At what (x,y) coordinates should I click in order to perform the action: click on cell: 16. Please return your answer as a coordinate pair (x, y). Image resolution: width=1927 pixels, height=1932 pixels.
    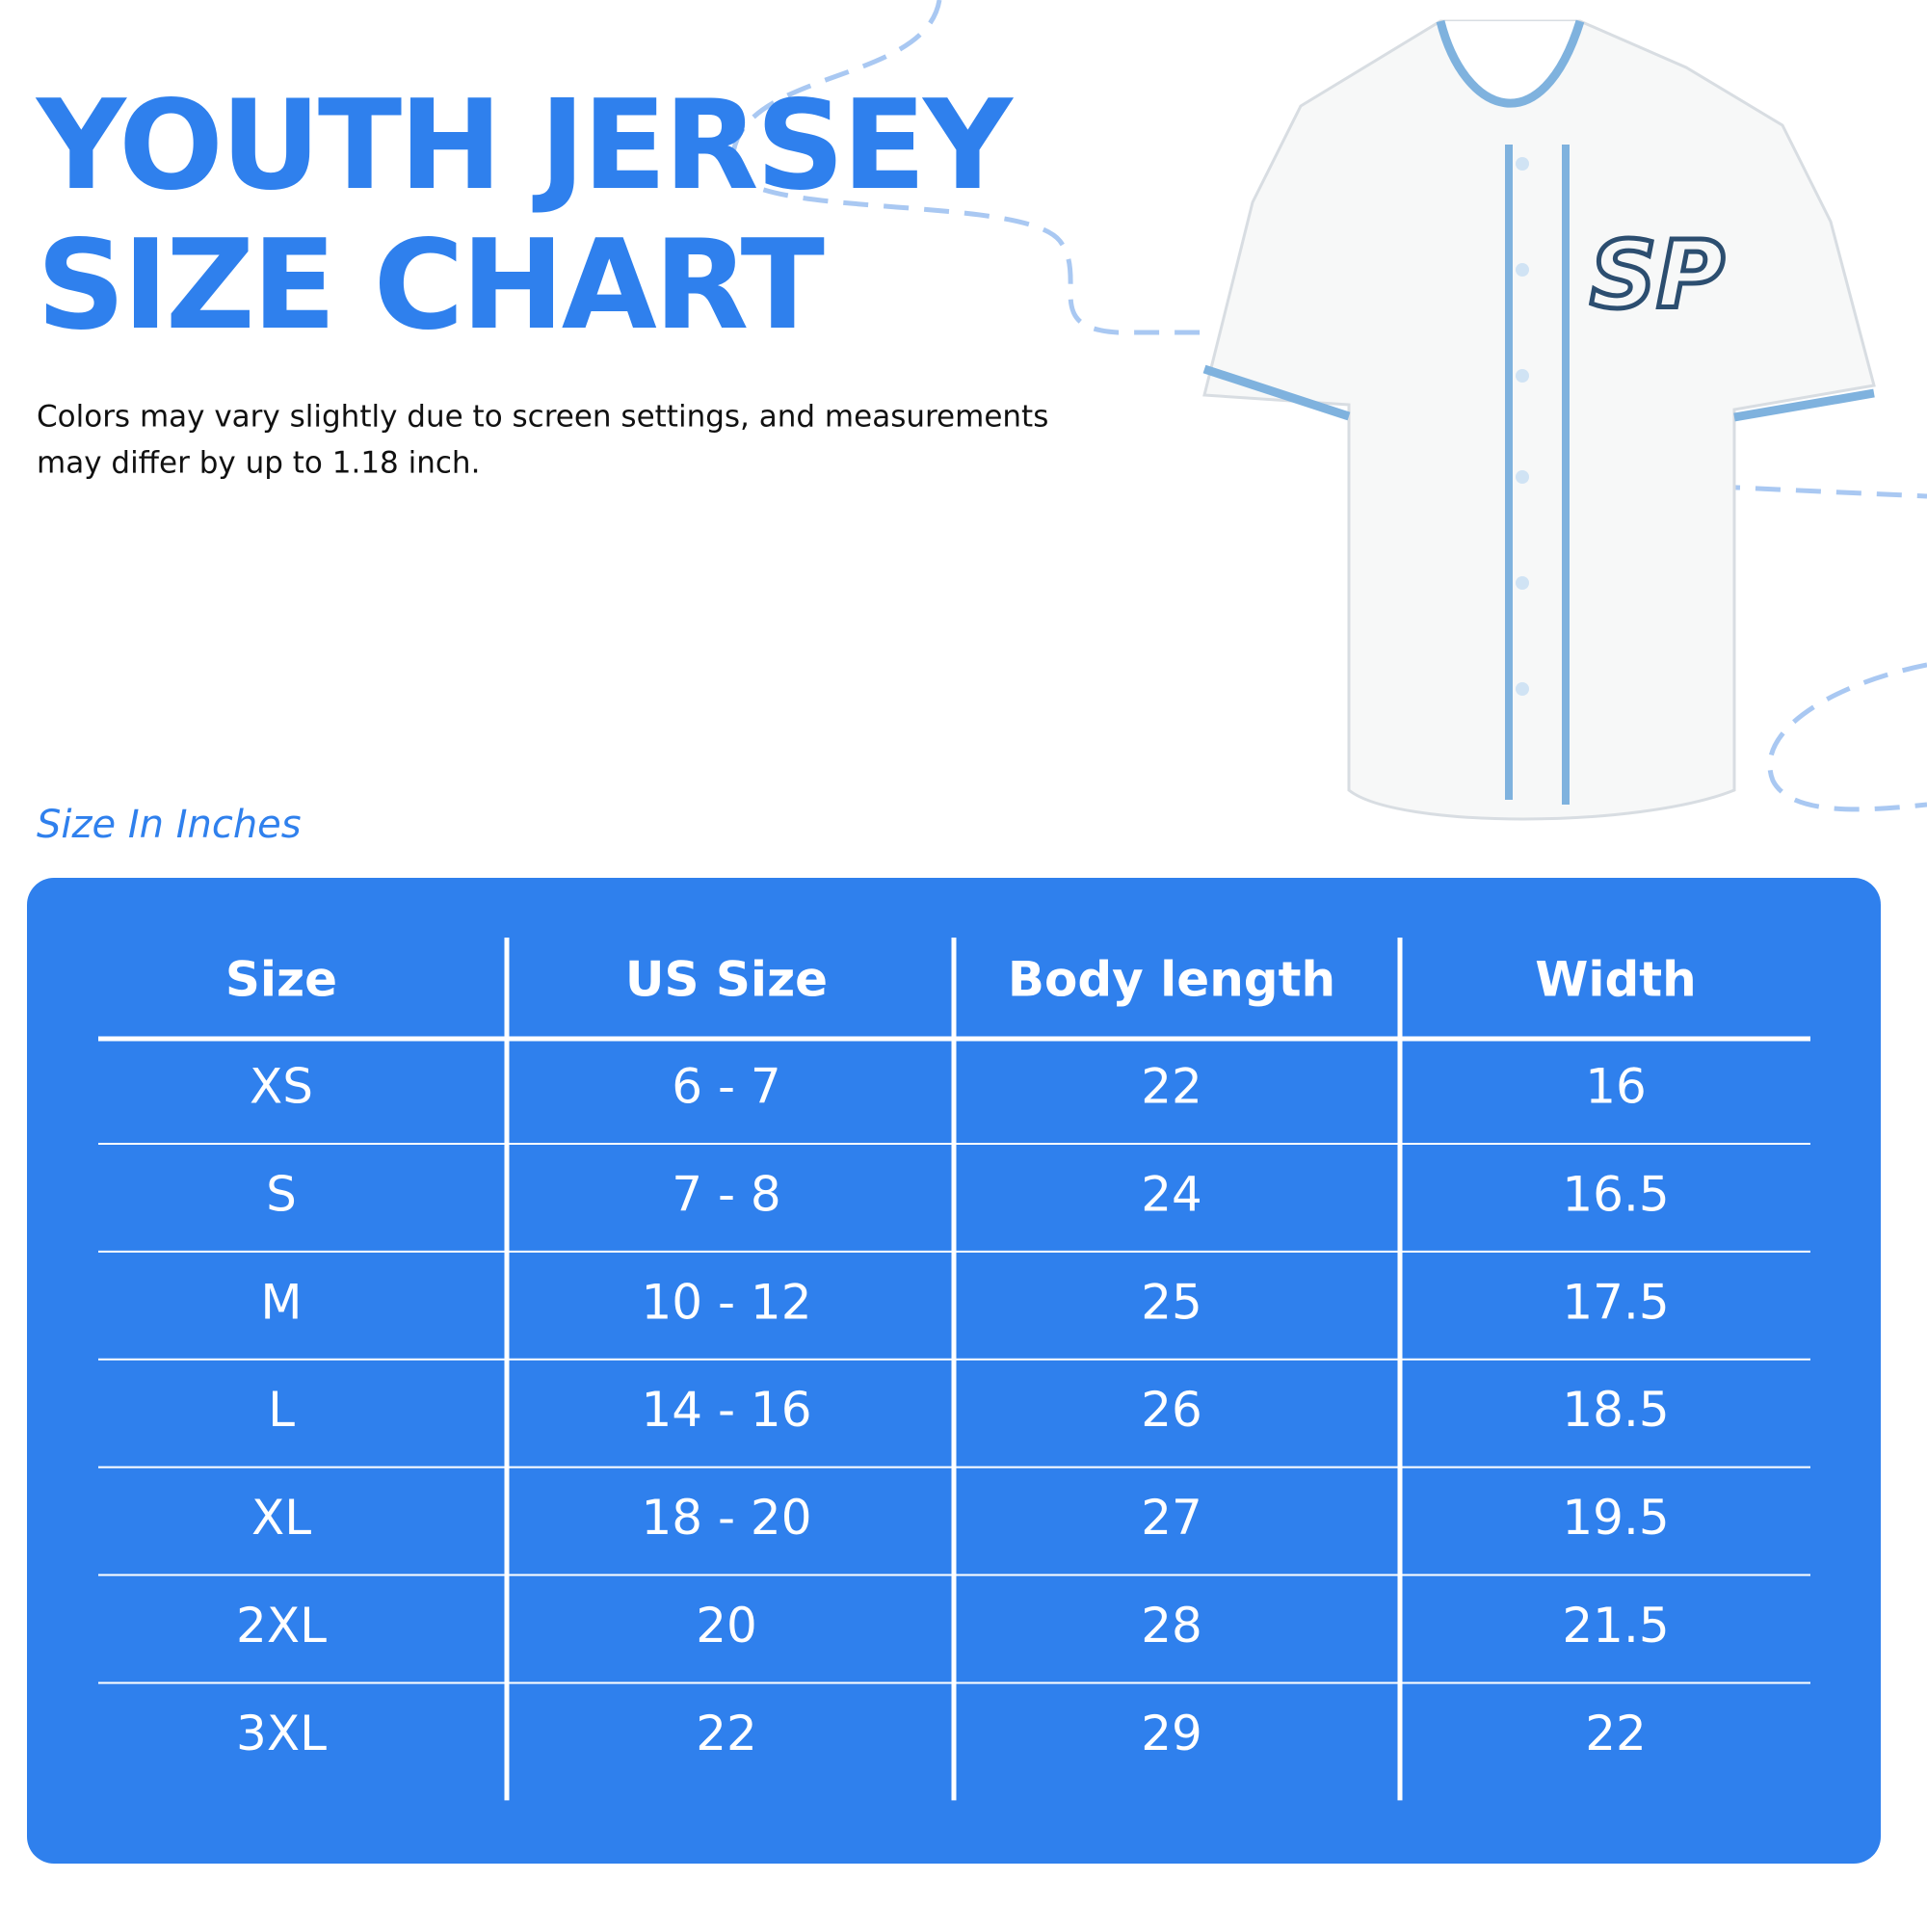
    Looking at the image, I should click on (1616, 1087).